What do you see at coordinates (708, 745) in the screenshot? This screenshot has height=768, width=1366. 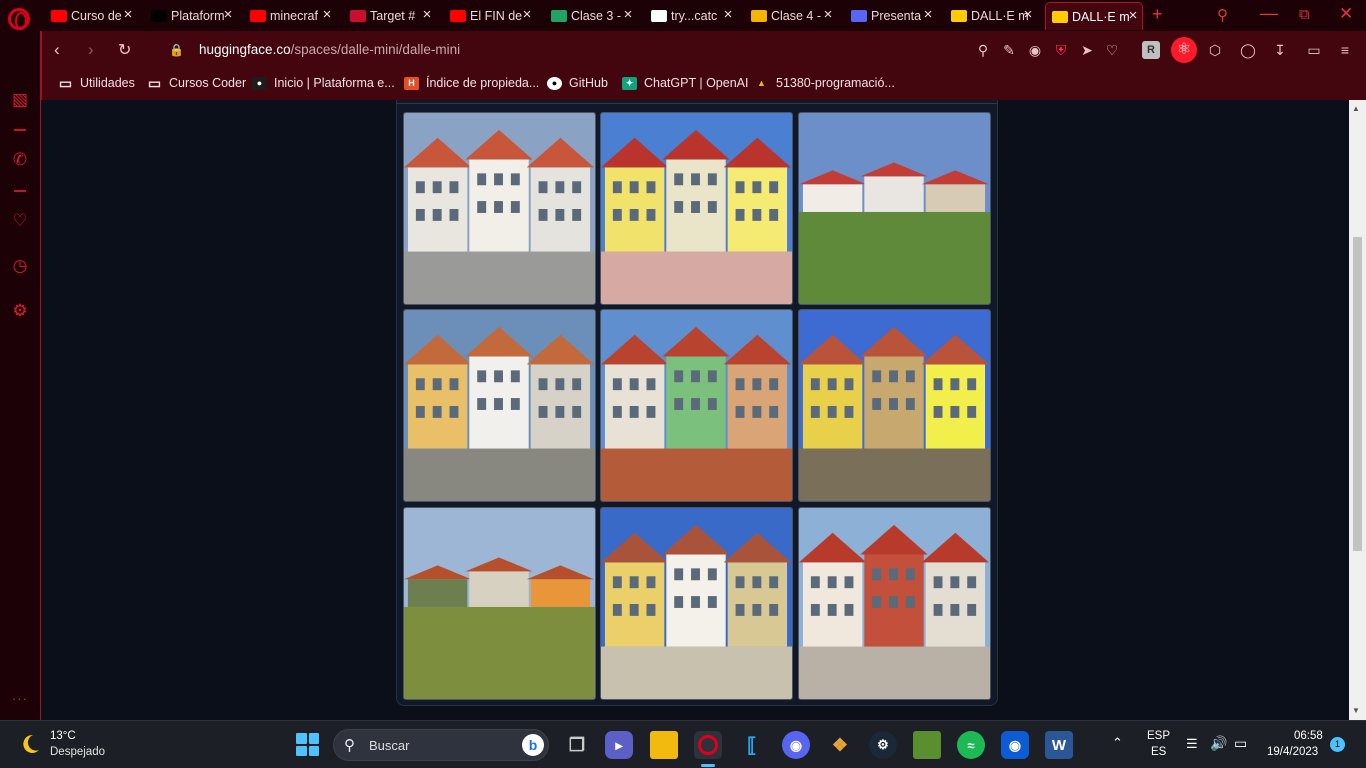 I see `opera-taskbar-icon` at bounding box center [708, 745].